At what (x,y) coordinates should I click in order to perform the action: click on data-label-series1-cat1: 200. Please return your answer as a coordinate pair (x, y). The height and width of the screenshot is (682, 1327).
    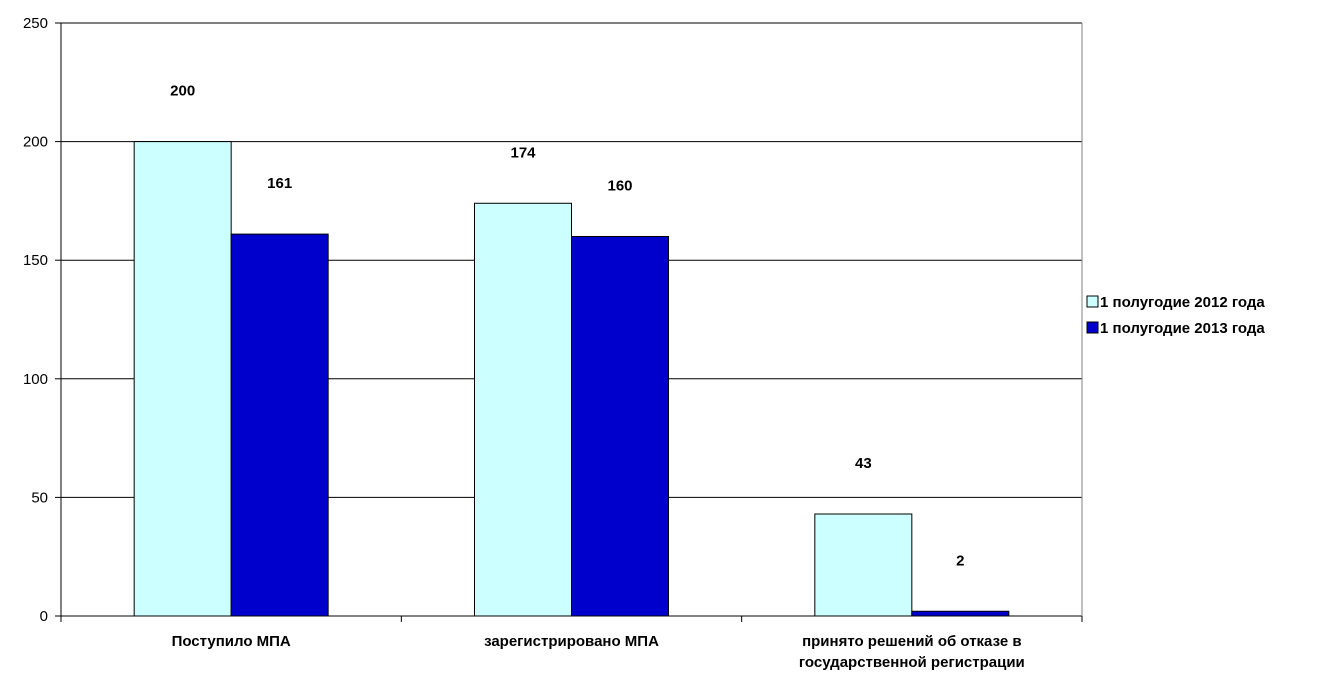
    Looking at the image, I should click on (182, 91).